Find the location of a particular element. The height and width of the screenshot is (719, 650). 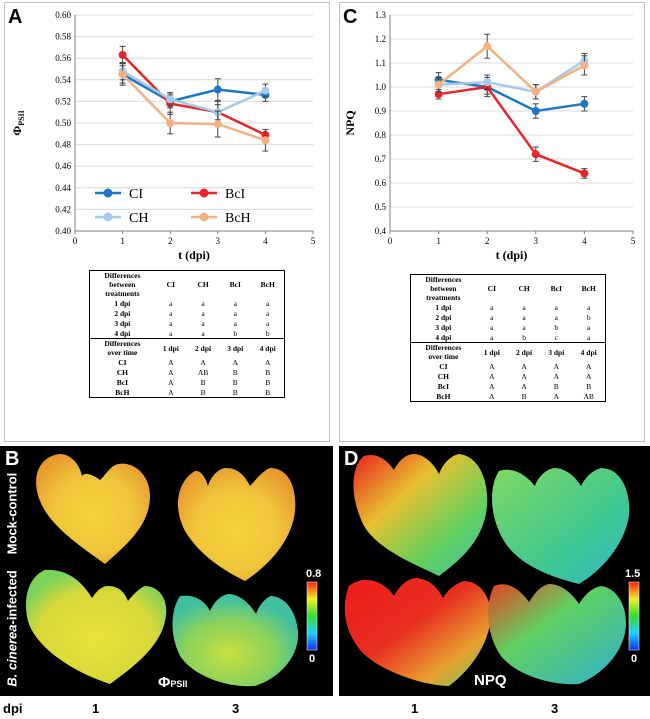

table-col-header: BcI is located at coordinates (556, 288).